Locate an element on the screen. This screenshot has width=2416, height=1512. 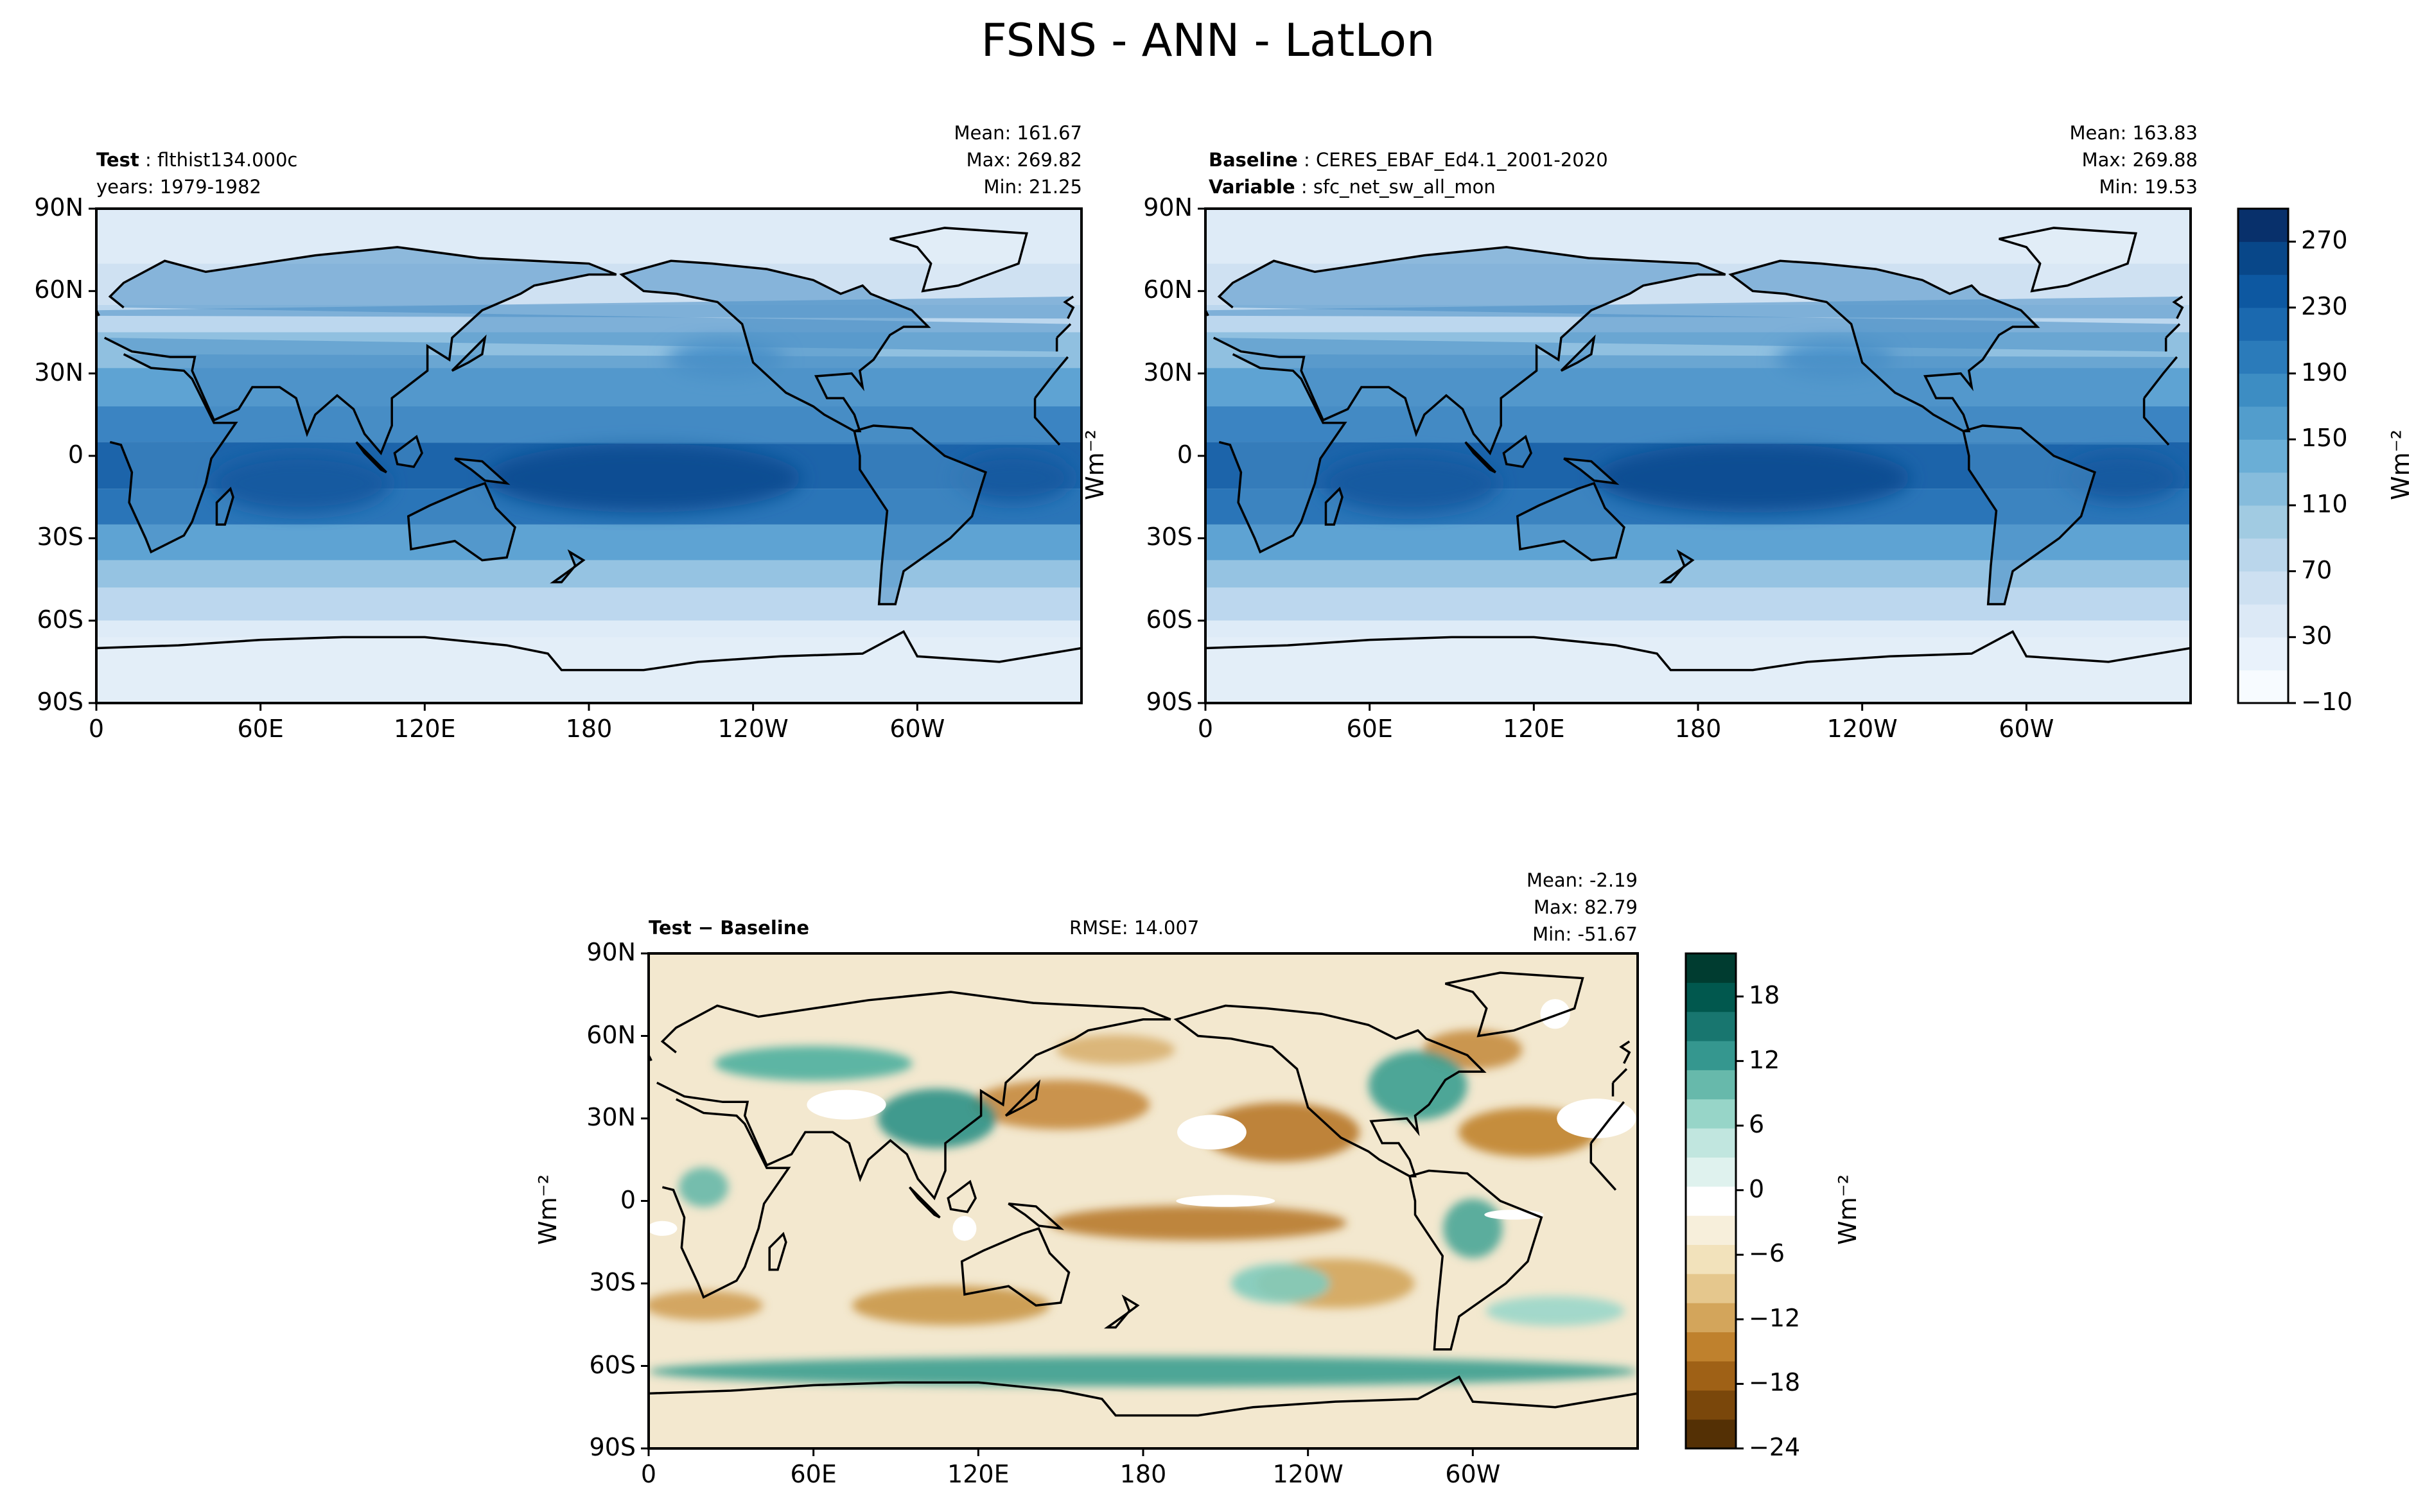
diff-colorbar-frame is located at coordinates (1711, 1201).